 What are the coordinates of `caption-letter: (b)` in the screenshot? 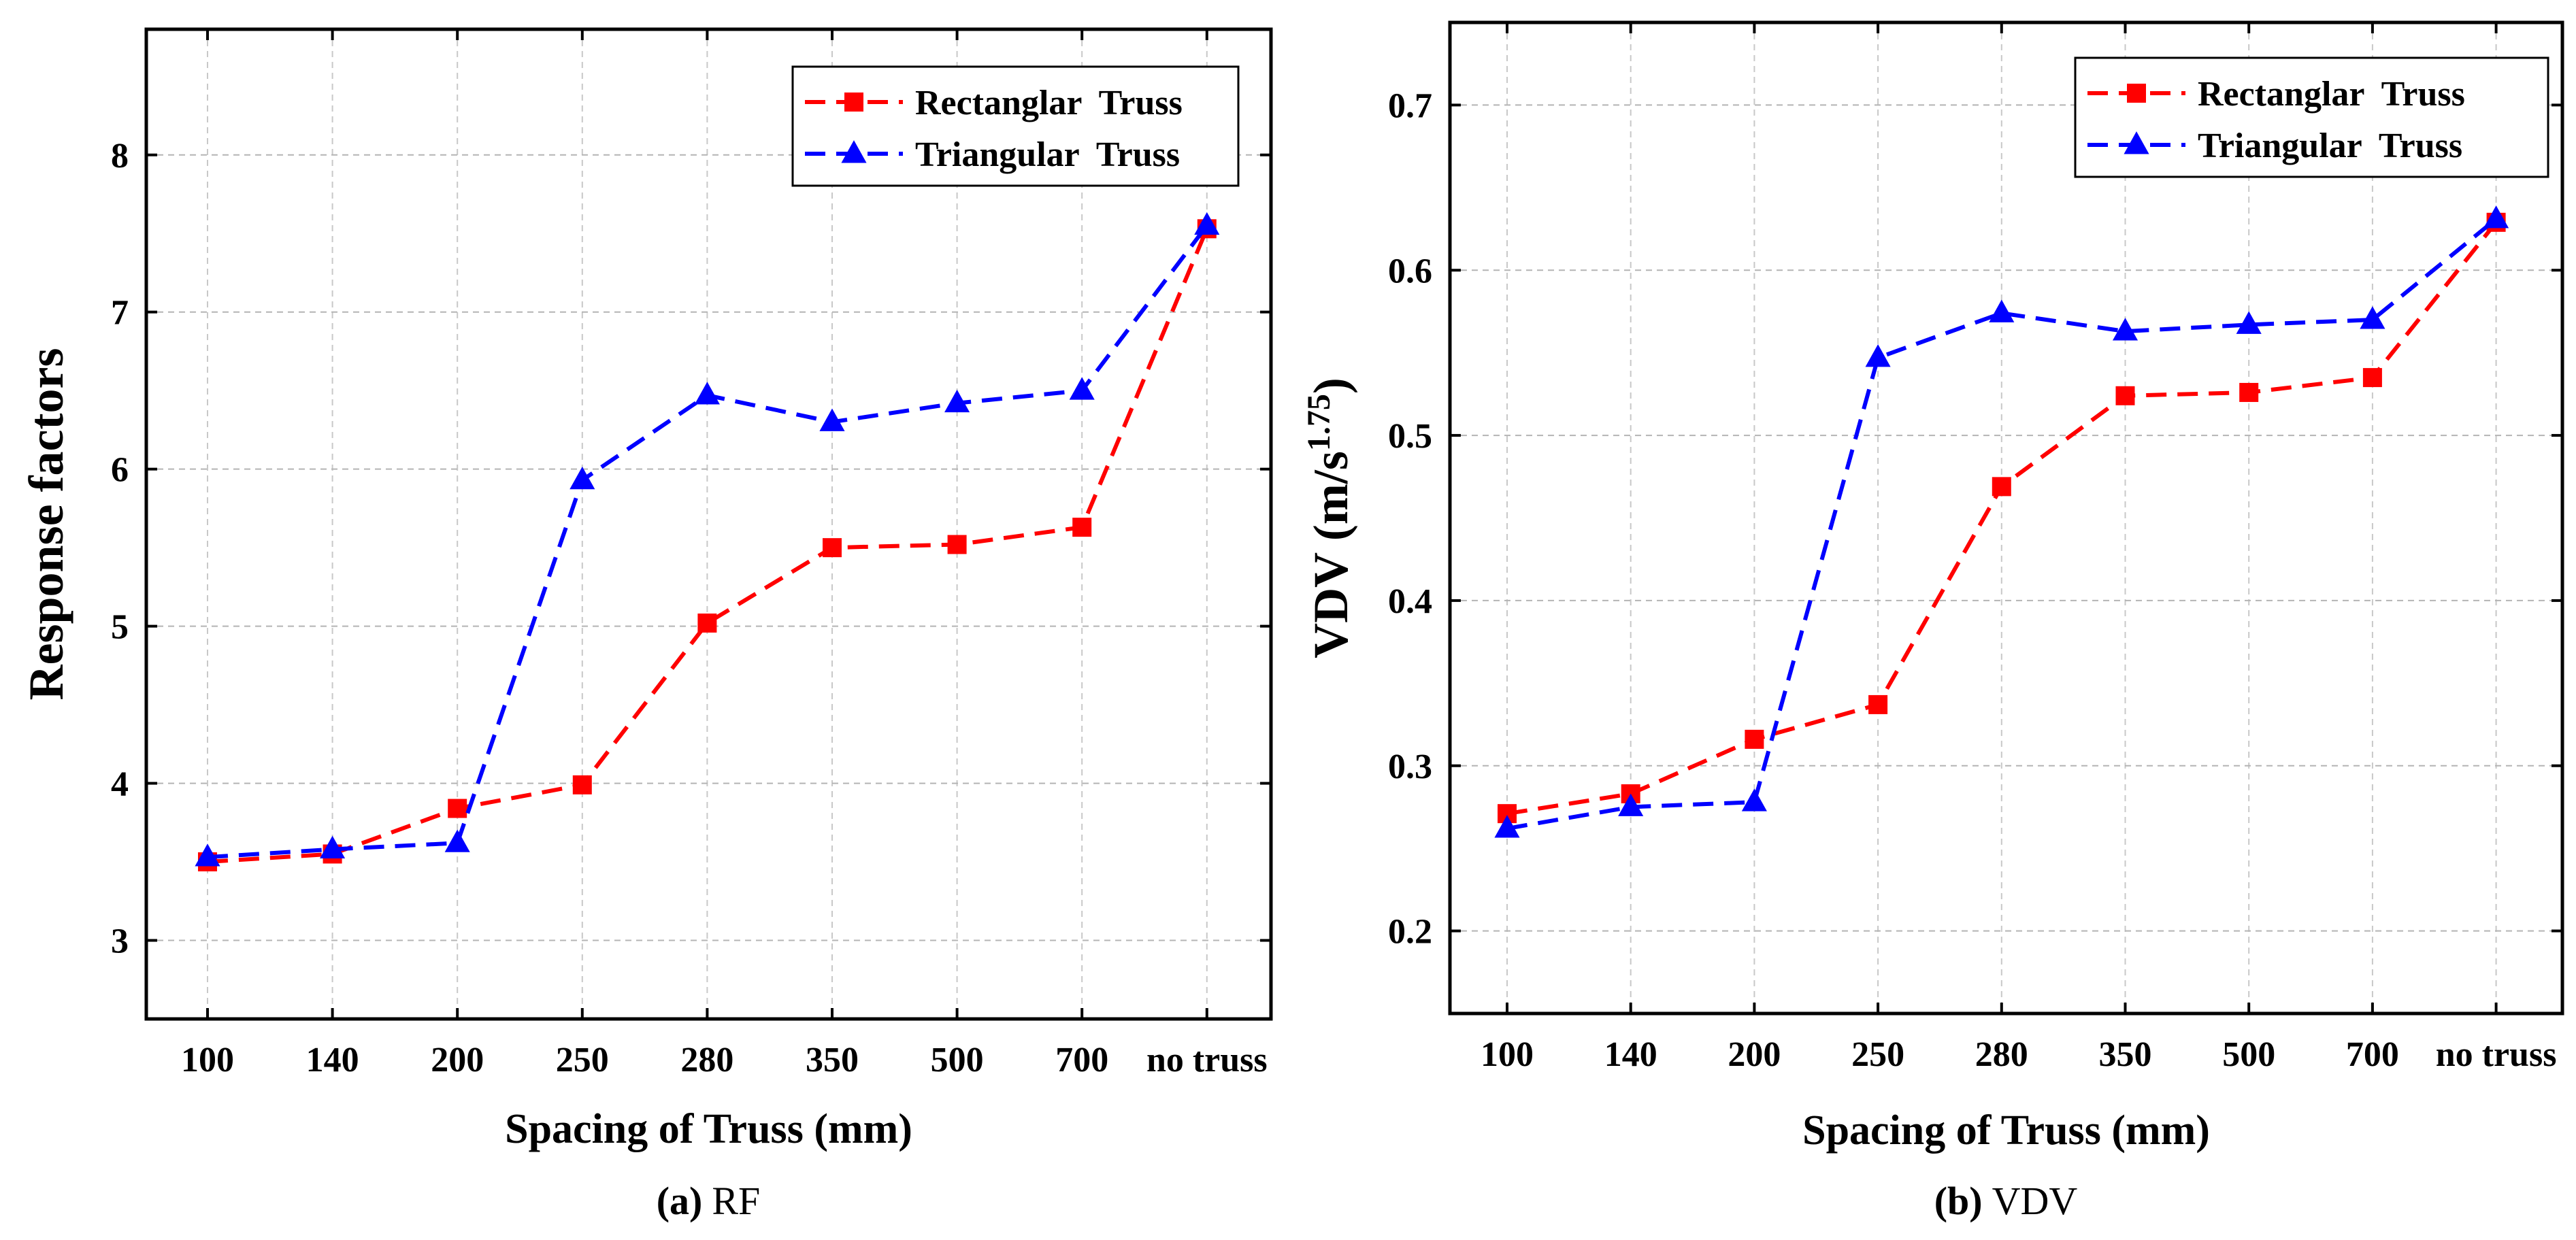 It's located at (1959, 1201).